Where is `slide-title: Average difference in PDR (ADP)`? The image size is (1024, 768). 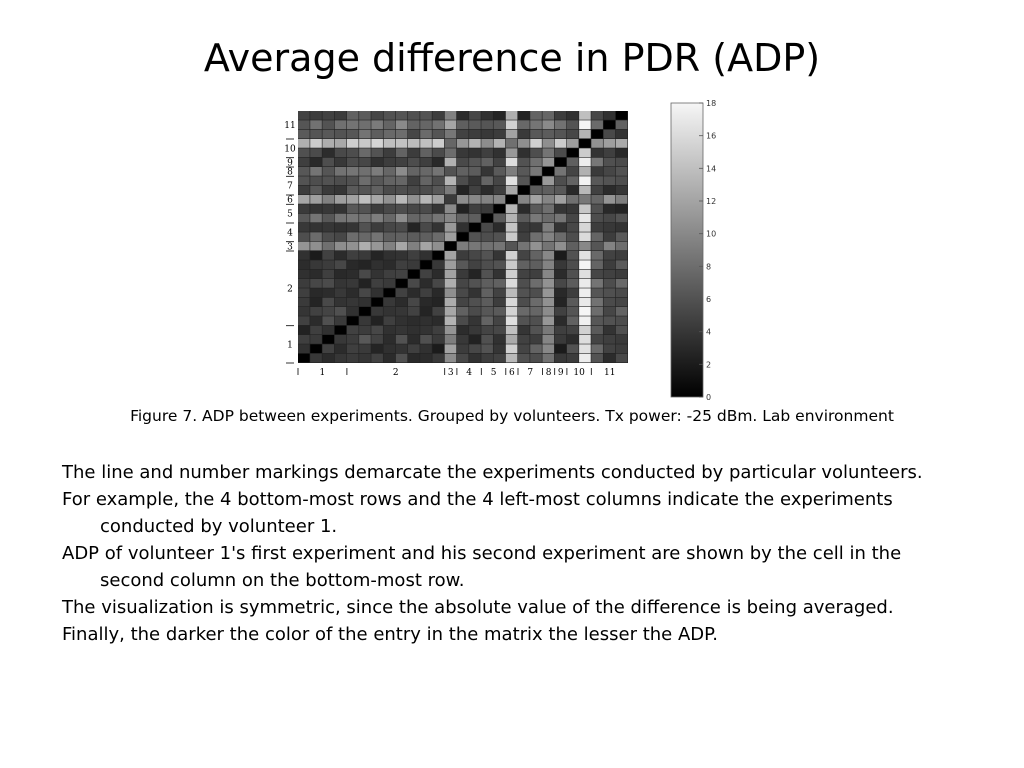 slide-title: Average difference in PDR (ADP) is located at coordinates (512, 58).